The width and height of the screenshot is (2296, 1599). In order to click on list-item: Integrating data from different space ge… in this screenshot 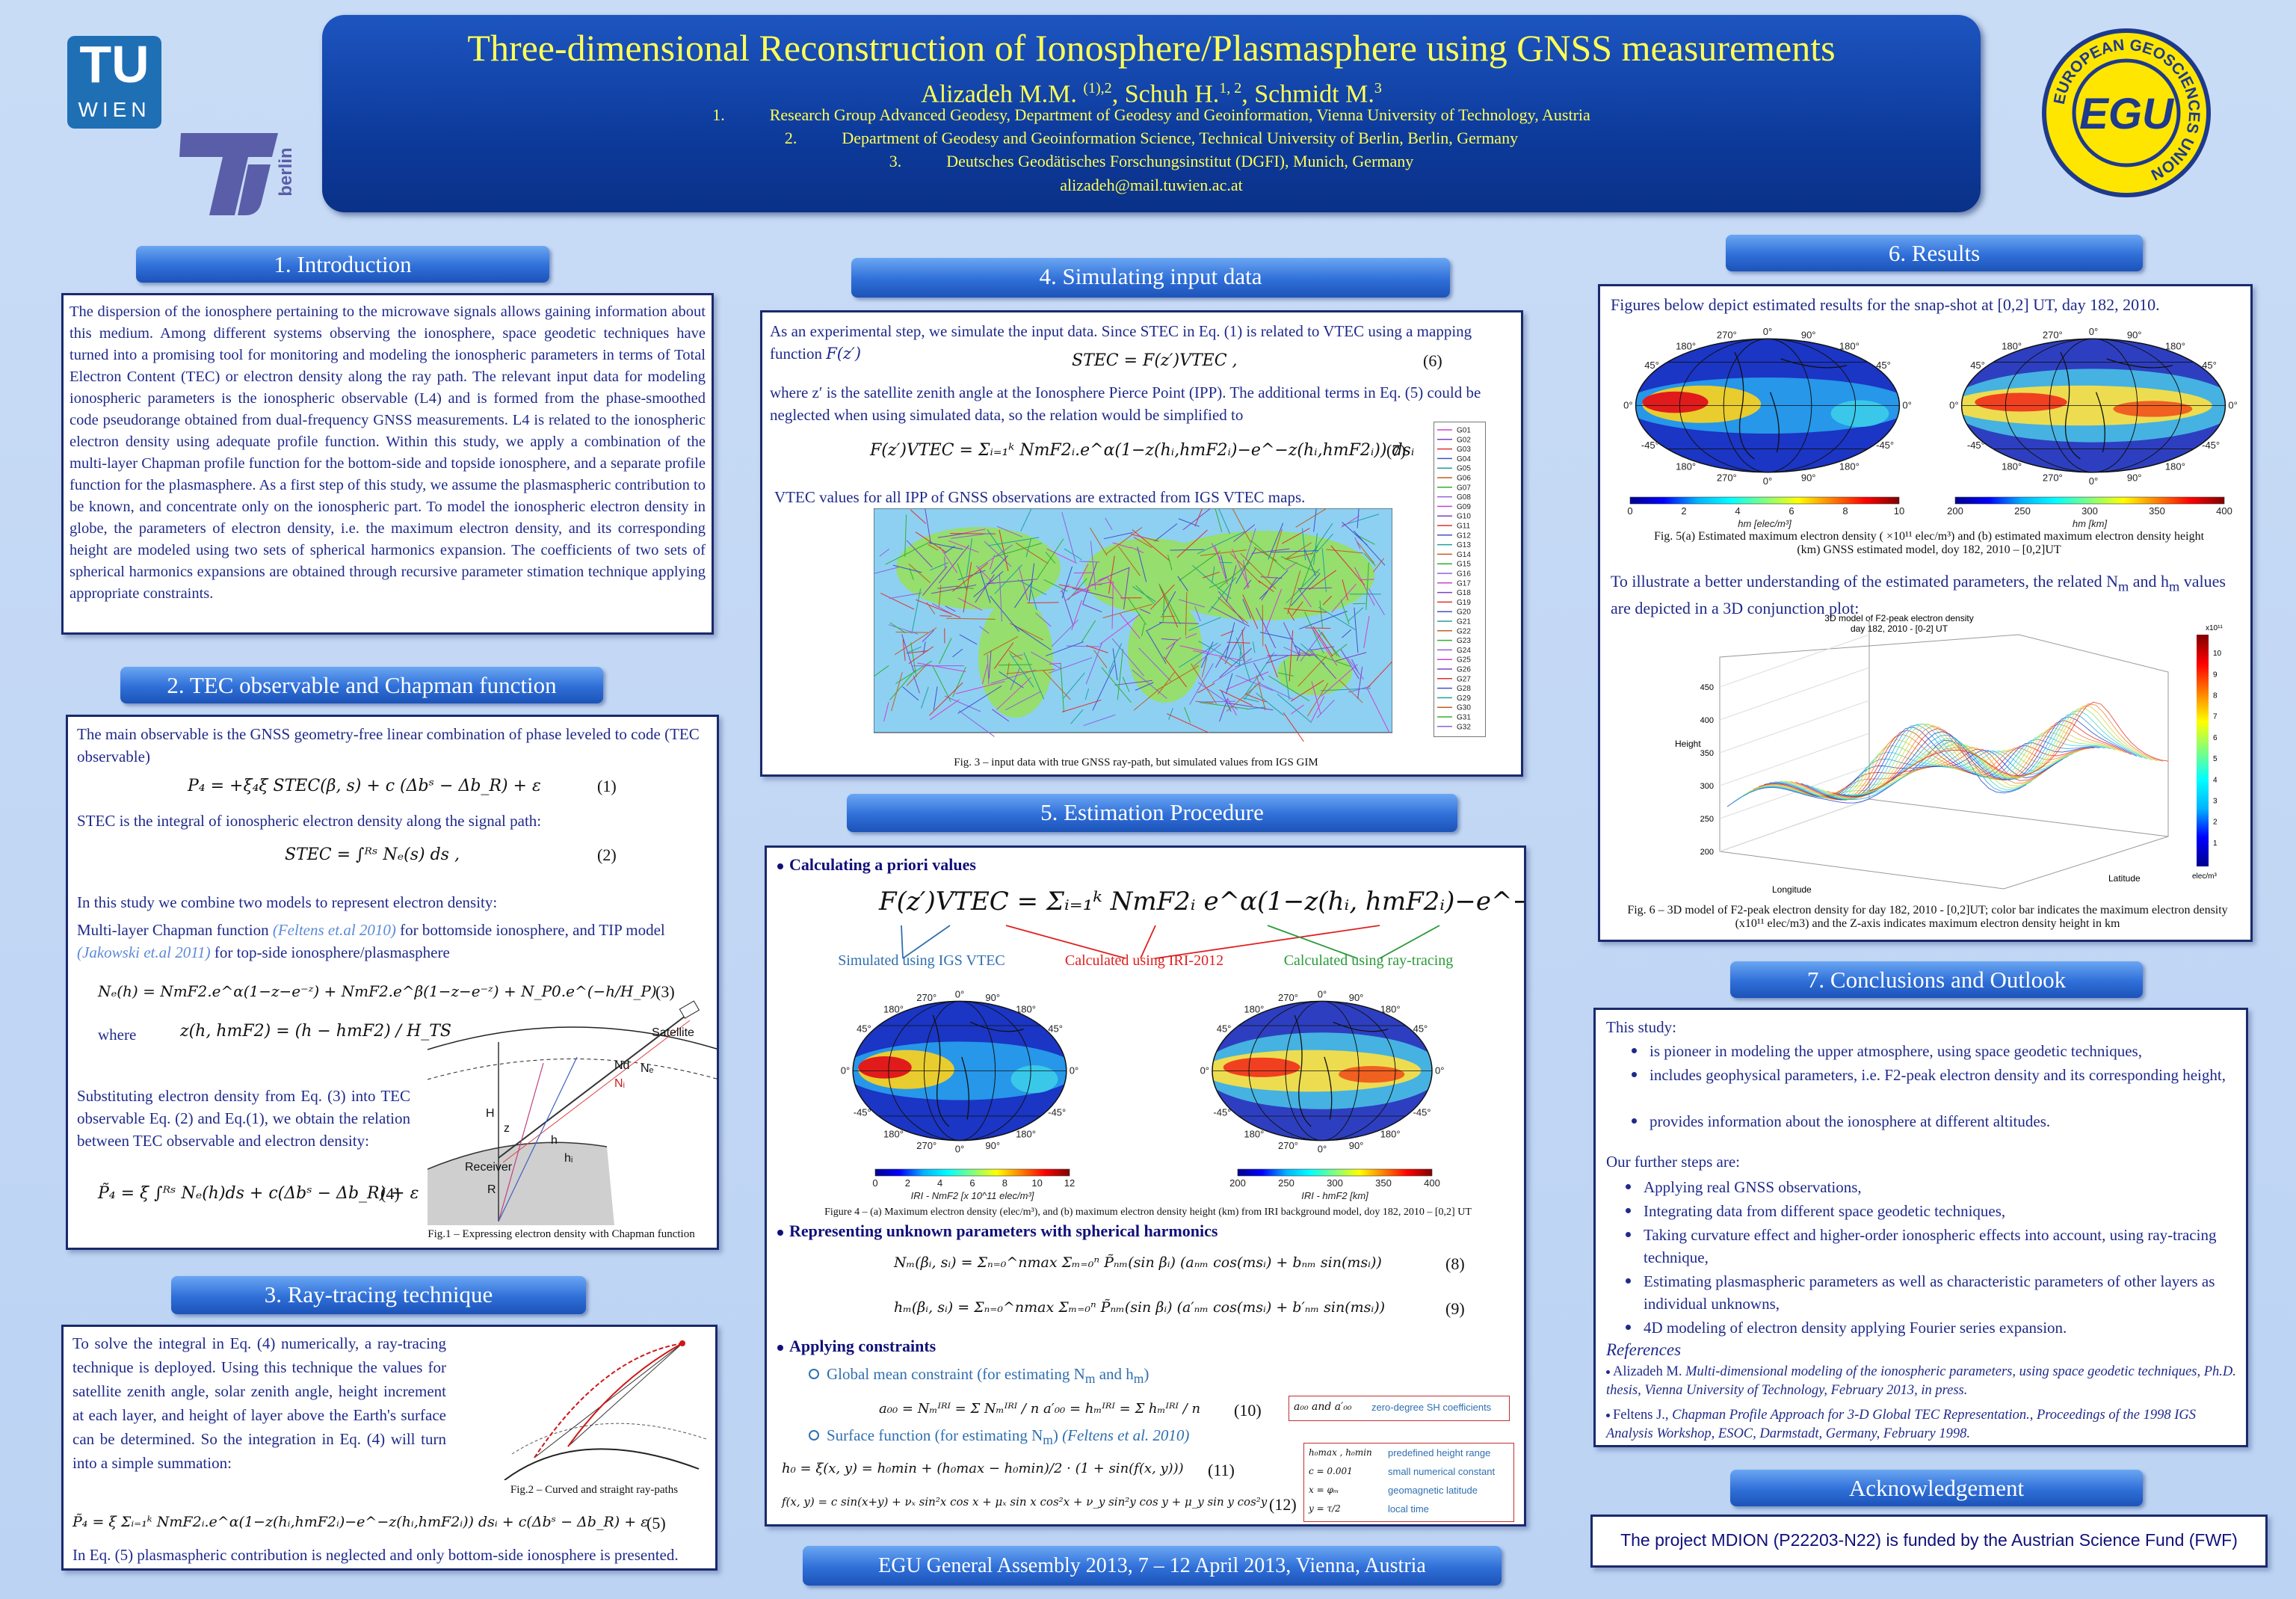, I will do `click(1825, 1211)`.